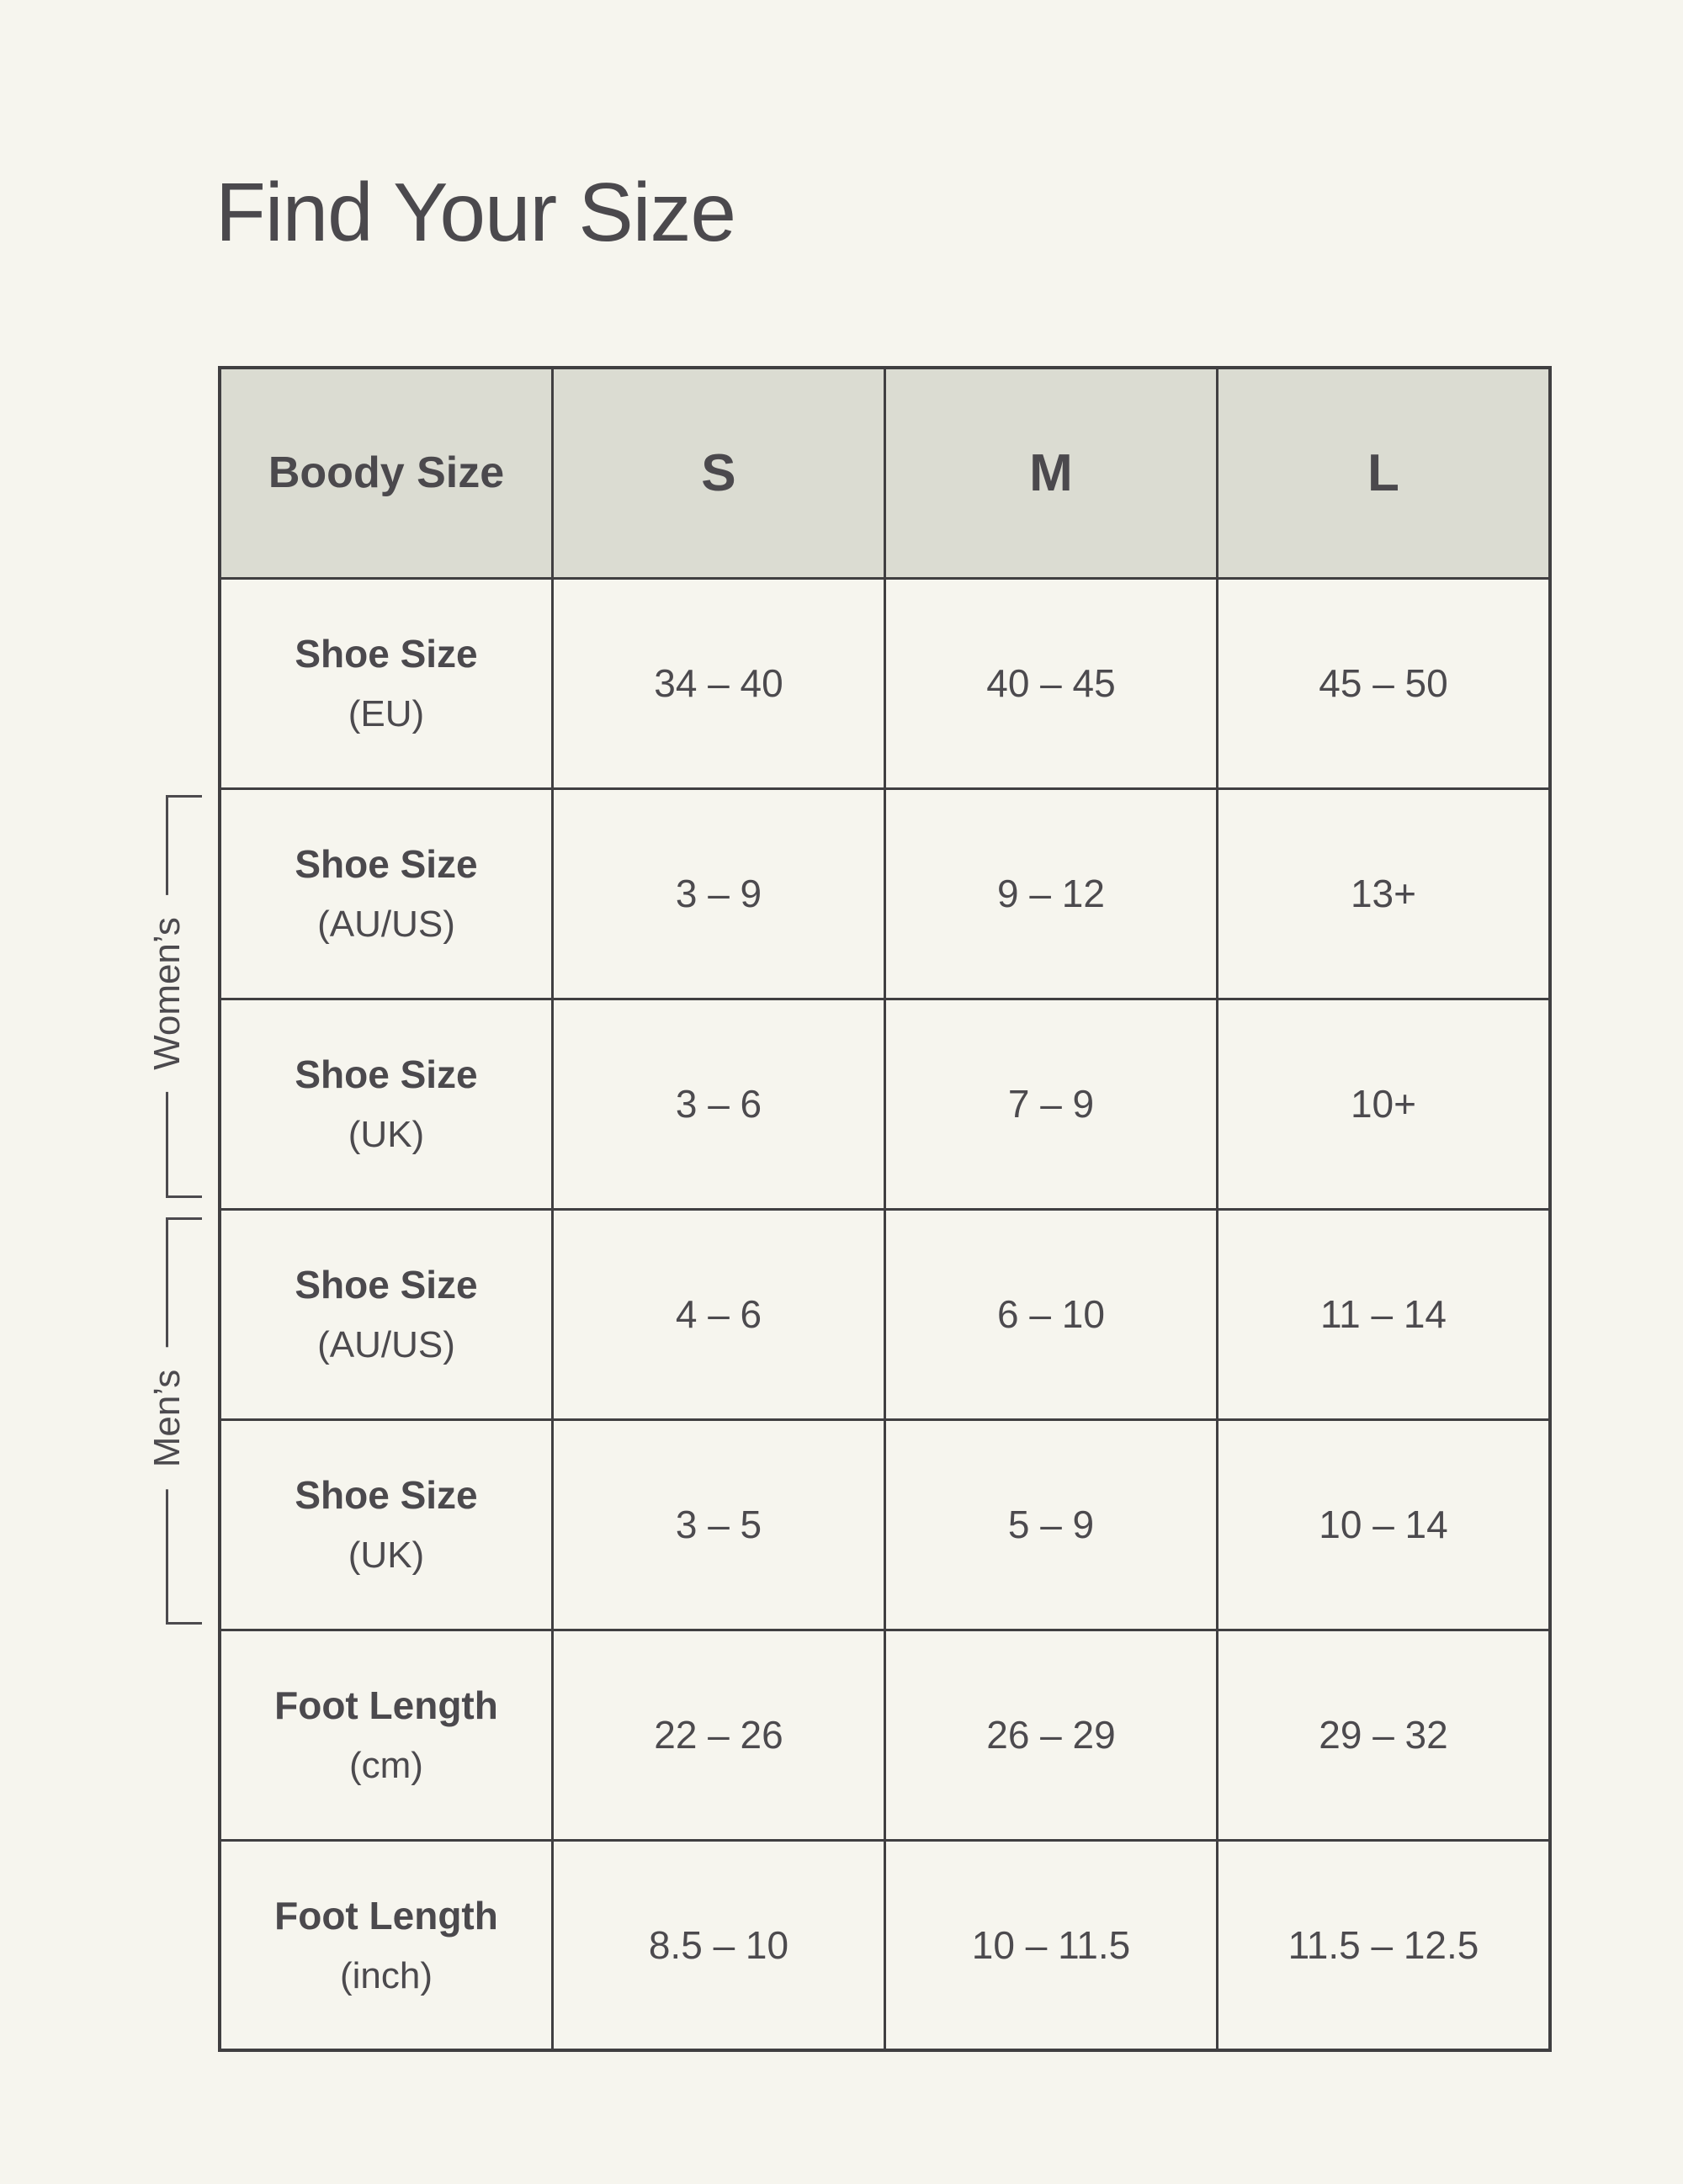 The height and width of the screenshot is (2184, 1683). What do you see at coordinates (386, 683) in the screenshot?
I see `row-label-shoe-size-eu: Shoe Size (EU)` at bounding box center [386, 683].